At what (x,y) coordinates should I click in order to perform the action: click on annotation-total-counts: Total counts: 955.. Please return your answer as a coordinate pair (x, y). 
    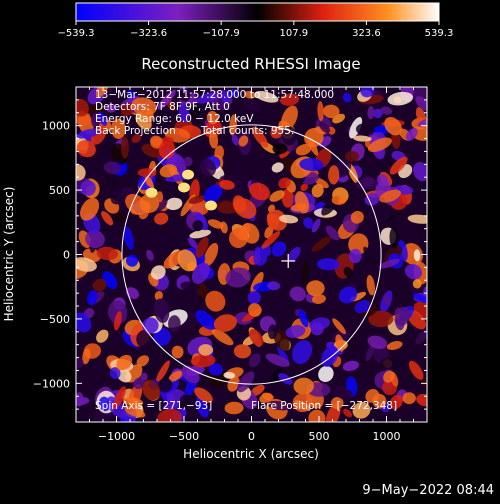
    Looking at the image, I should click on (247, 131).